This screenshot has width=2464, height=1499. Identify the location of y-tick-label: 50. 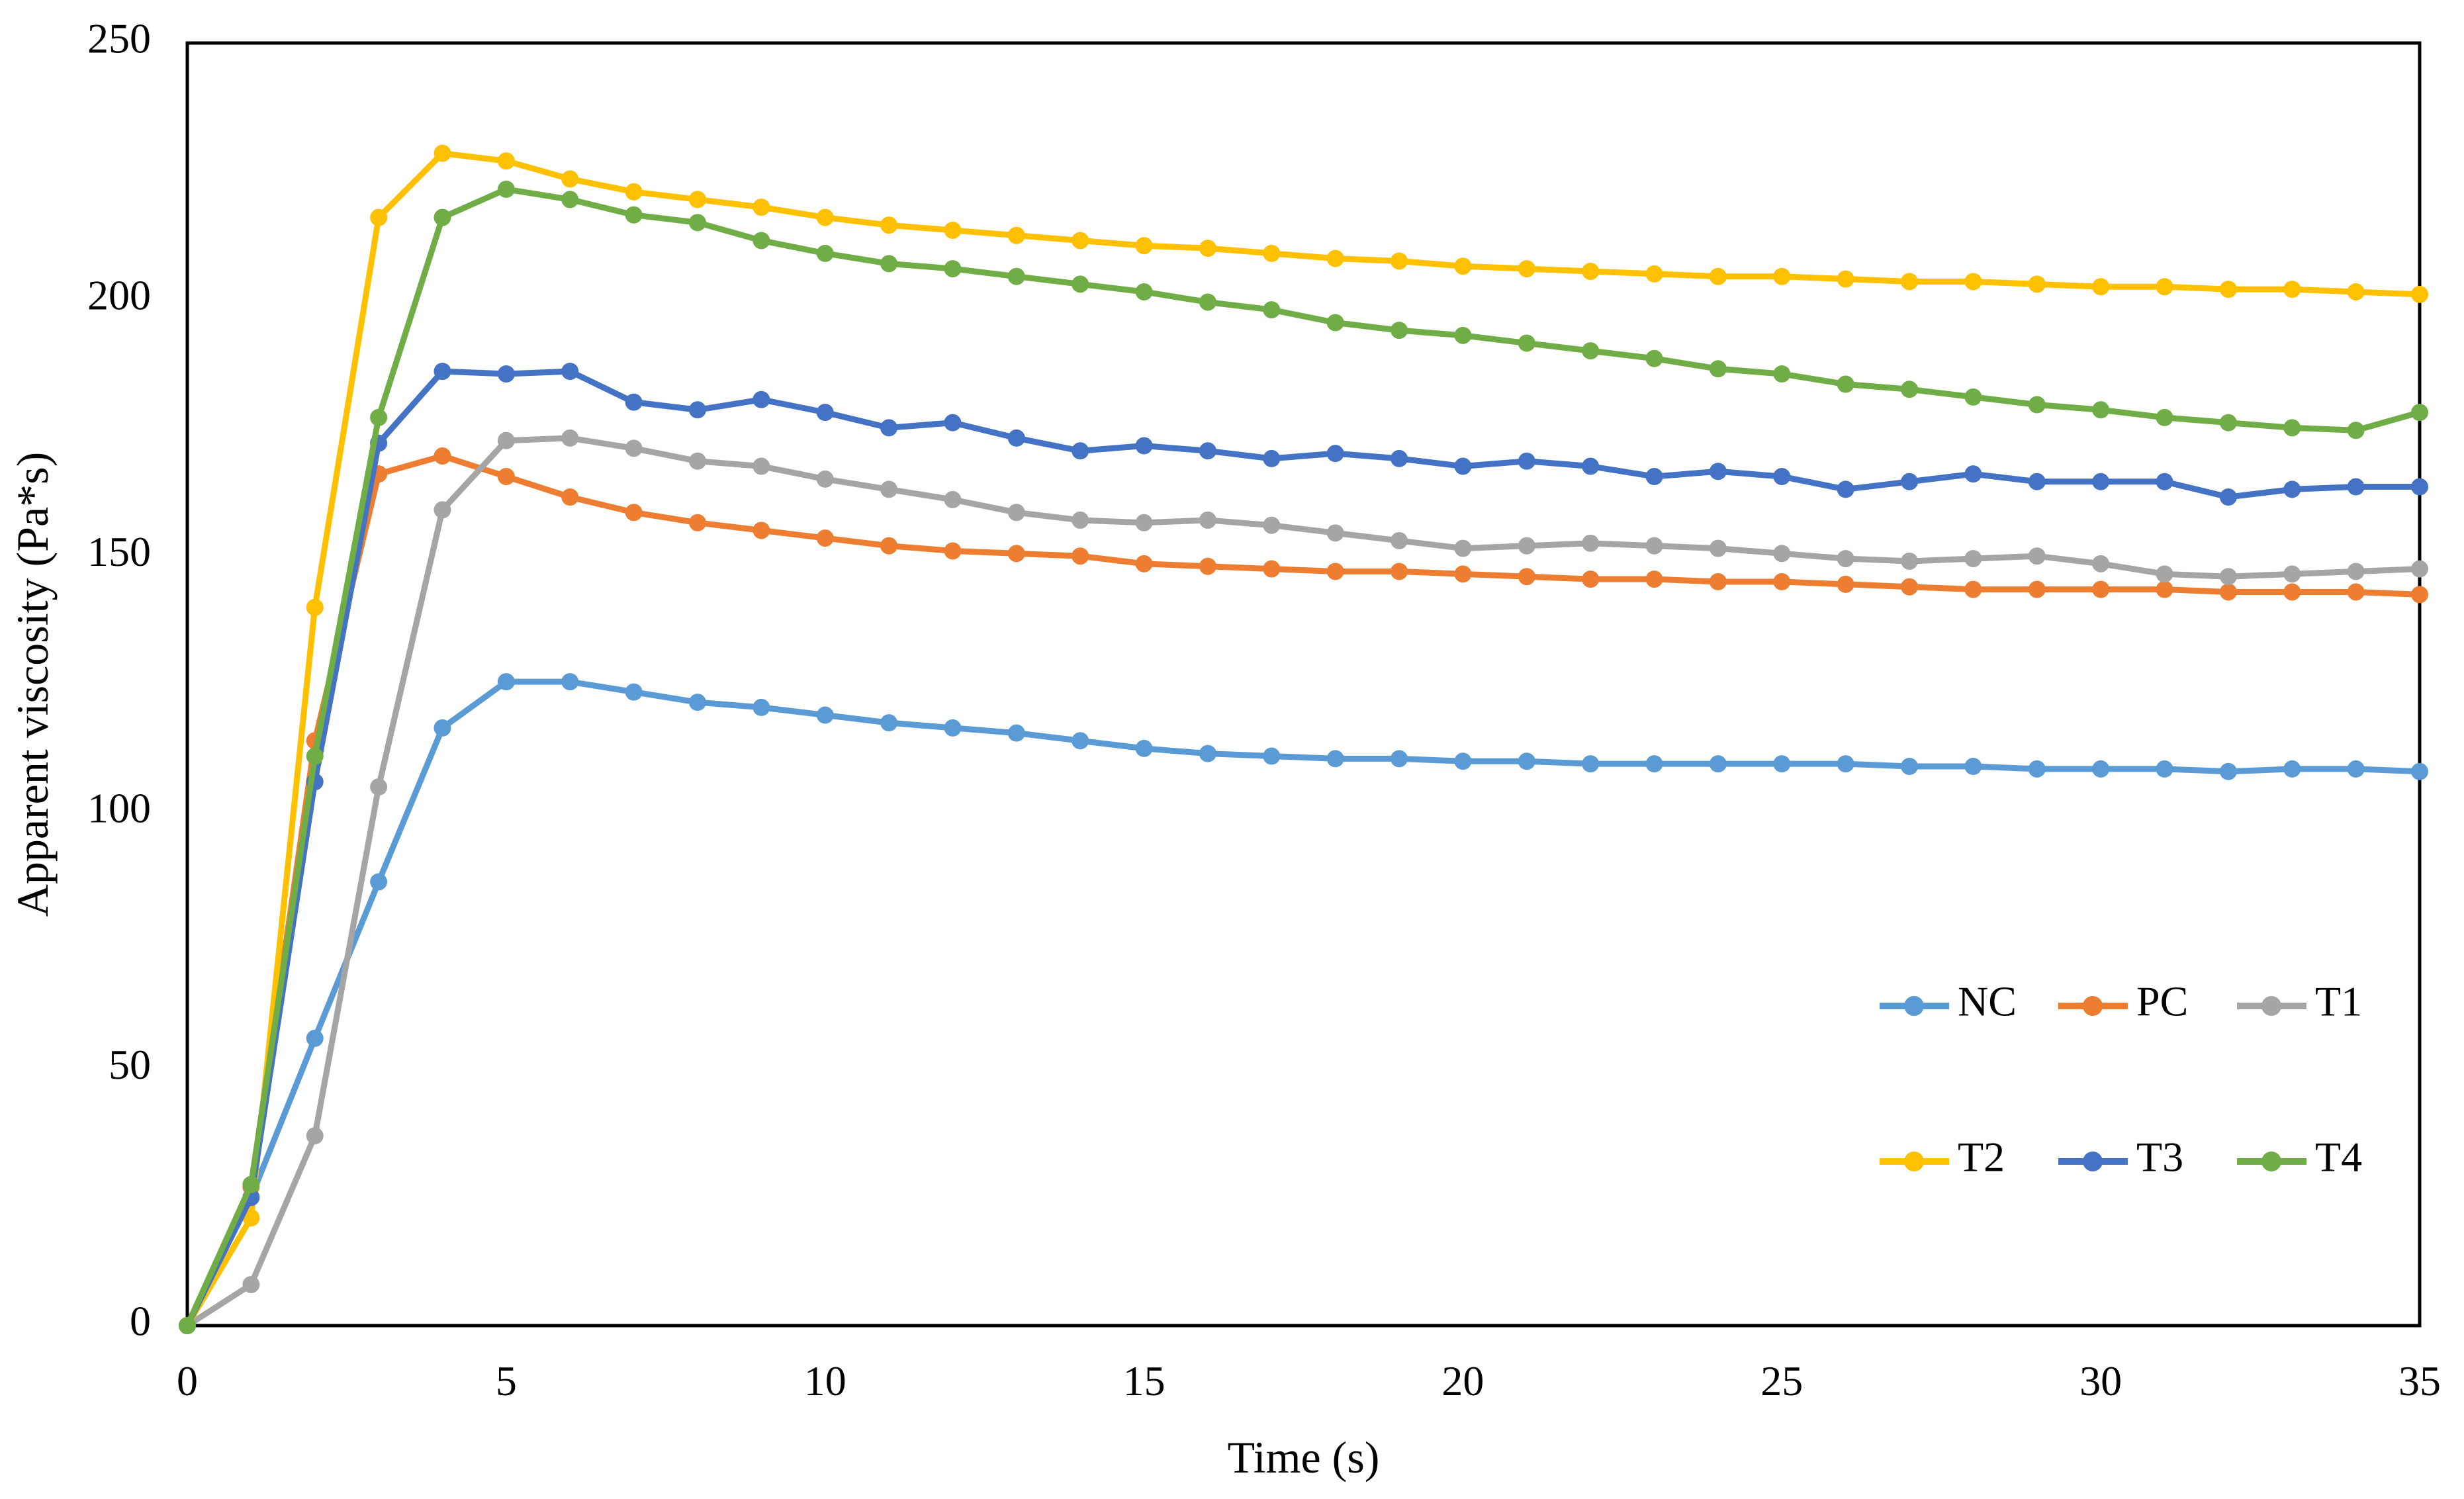
(130, 1064).